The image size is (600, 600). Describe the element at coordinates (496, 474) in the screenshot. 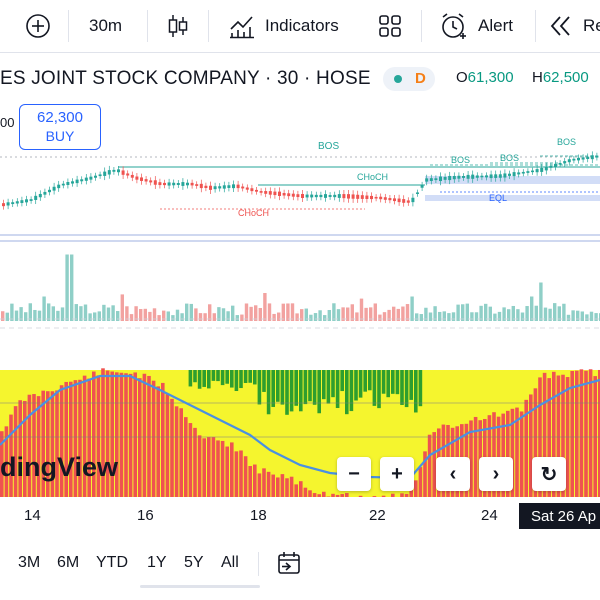

I see `scroll-right-button: ›` at that location.